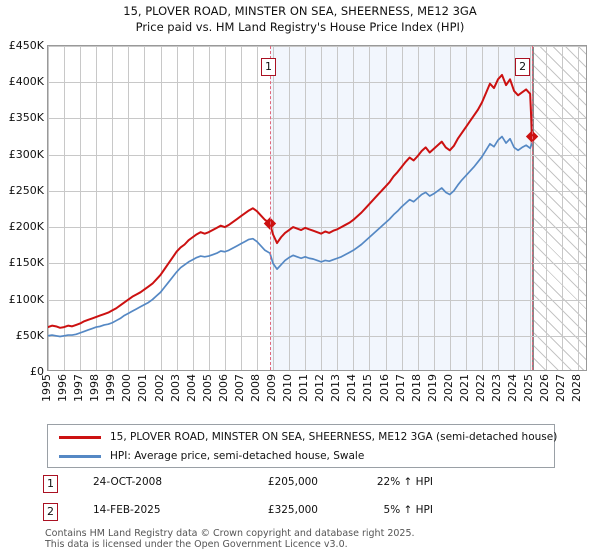  I want to click on x-axis-tick-label: 2018, so click(416, 388).